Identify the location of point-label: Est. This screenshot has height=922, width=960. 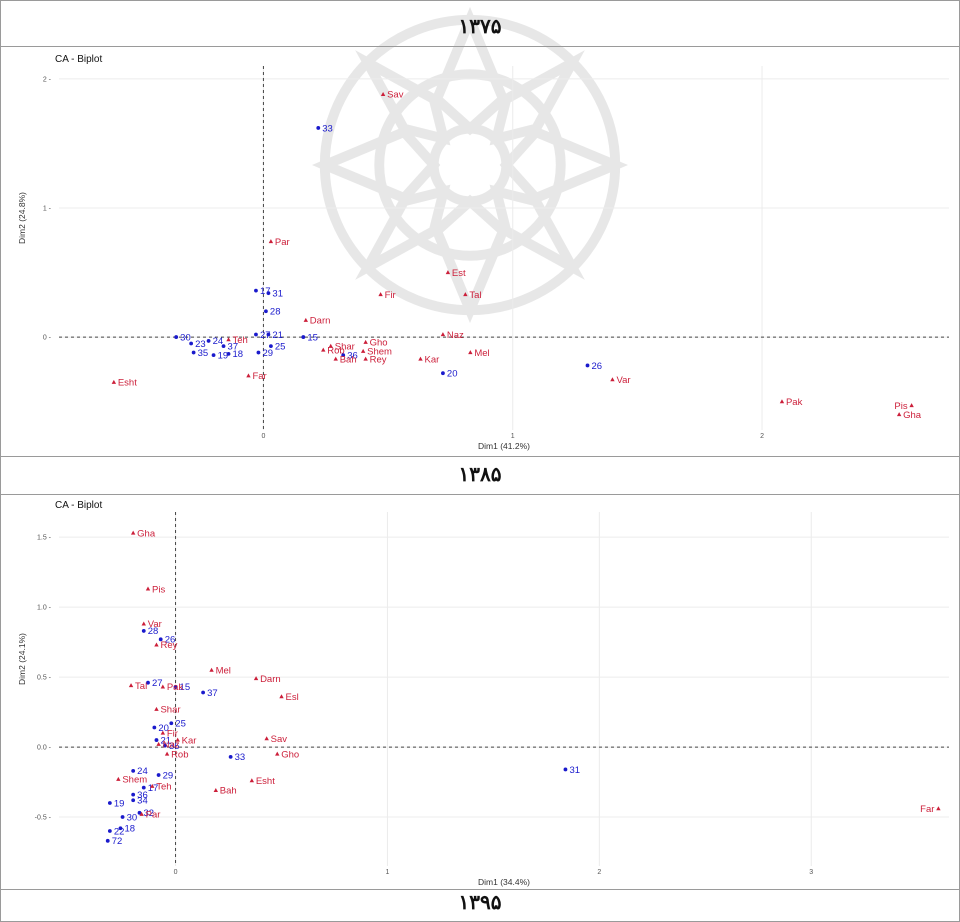
(459, 273).